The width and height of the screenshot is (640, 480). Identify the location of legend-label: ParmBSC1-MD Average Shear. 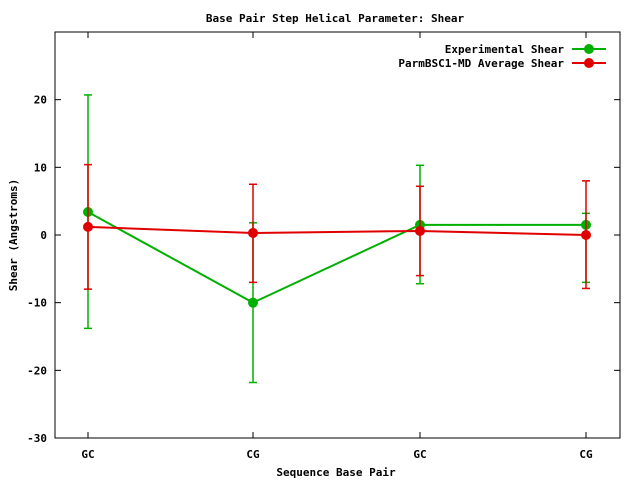
(481, 63).